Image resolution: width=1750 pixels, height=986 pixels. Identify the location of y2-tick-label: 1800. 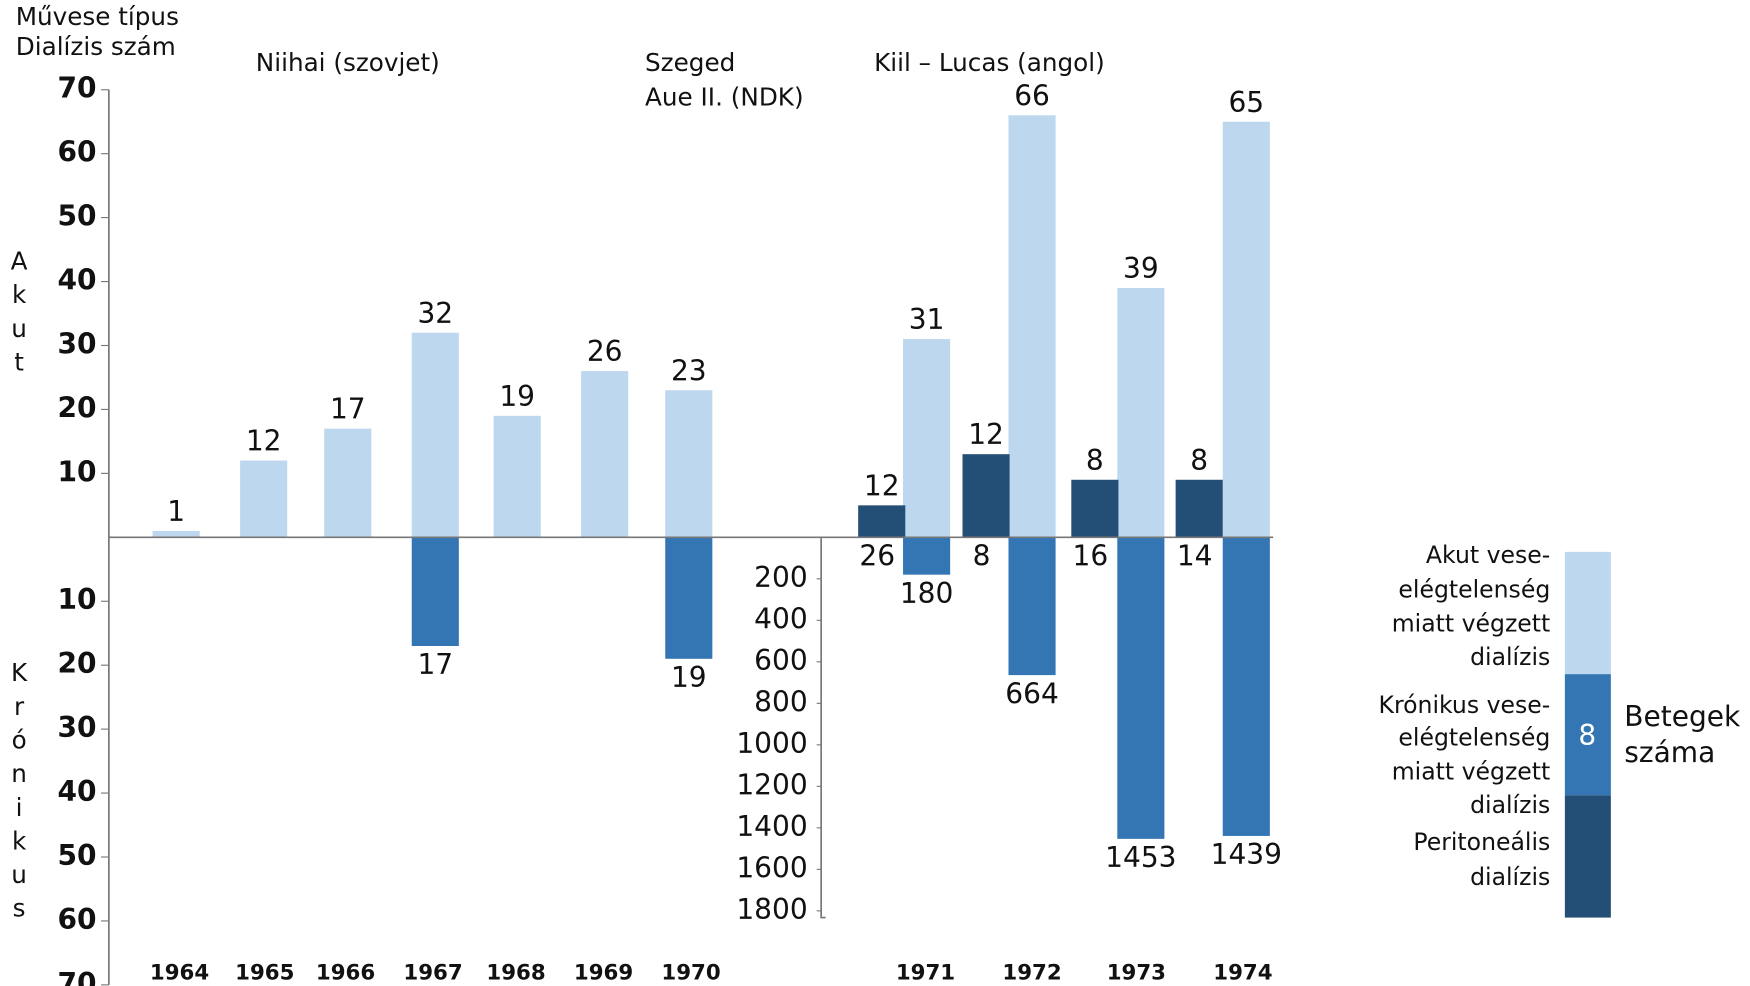
(771, 909).